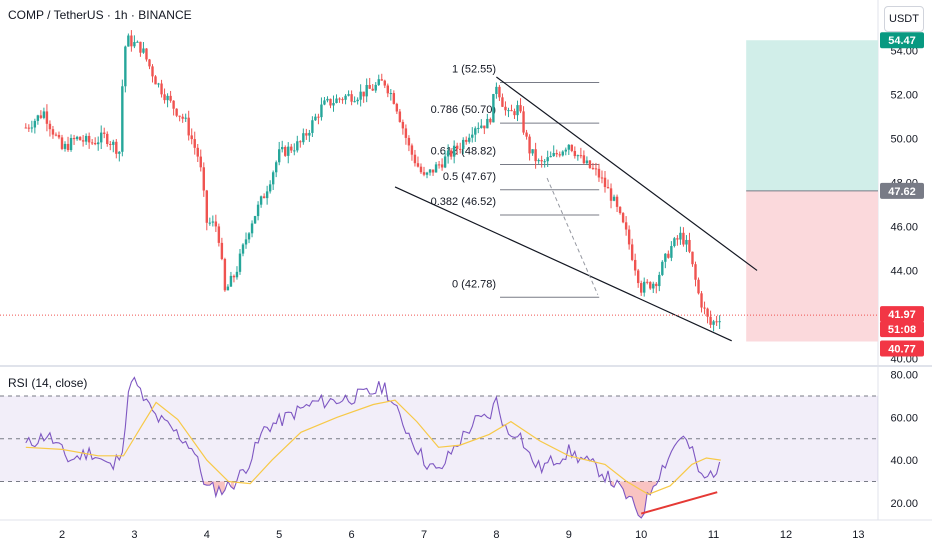 The height and width of the screenshot is (550, 932). Describe the element at coordinates (902, 190) in the screenshot. I see `entry-badge` at that location.